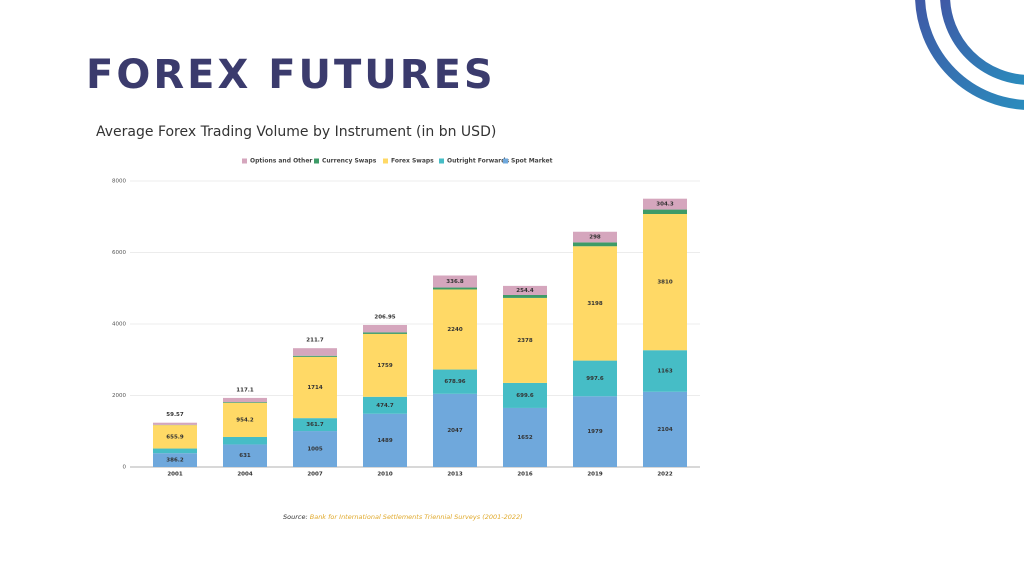 This screenshot has height=576, width=1024. What do you see at coordinates (384, 317) in the screenshot?
I see `value-label: 206.95` at bounding box center [384, 317].